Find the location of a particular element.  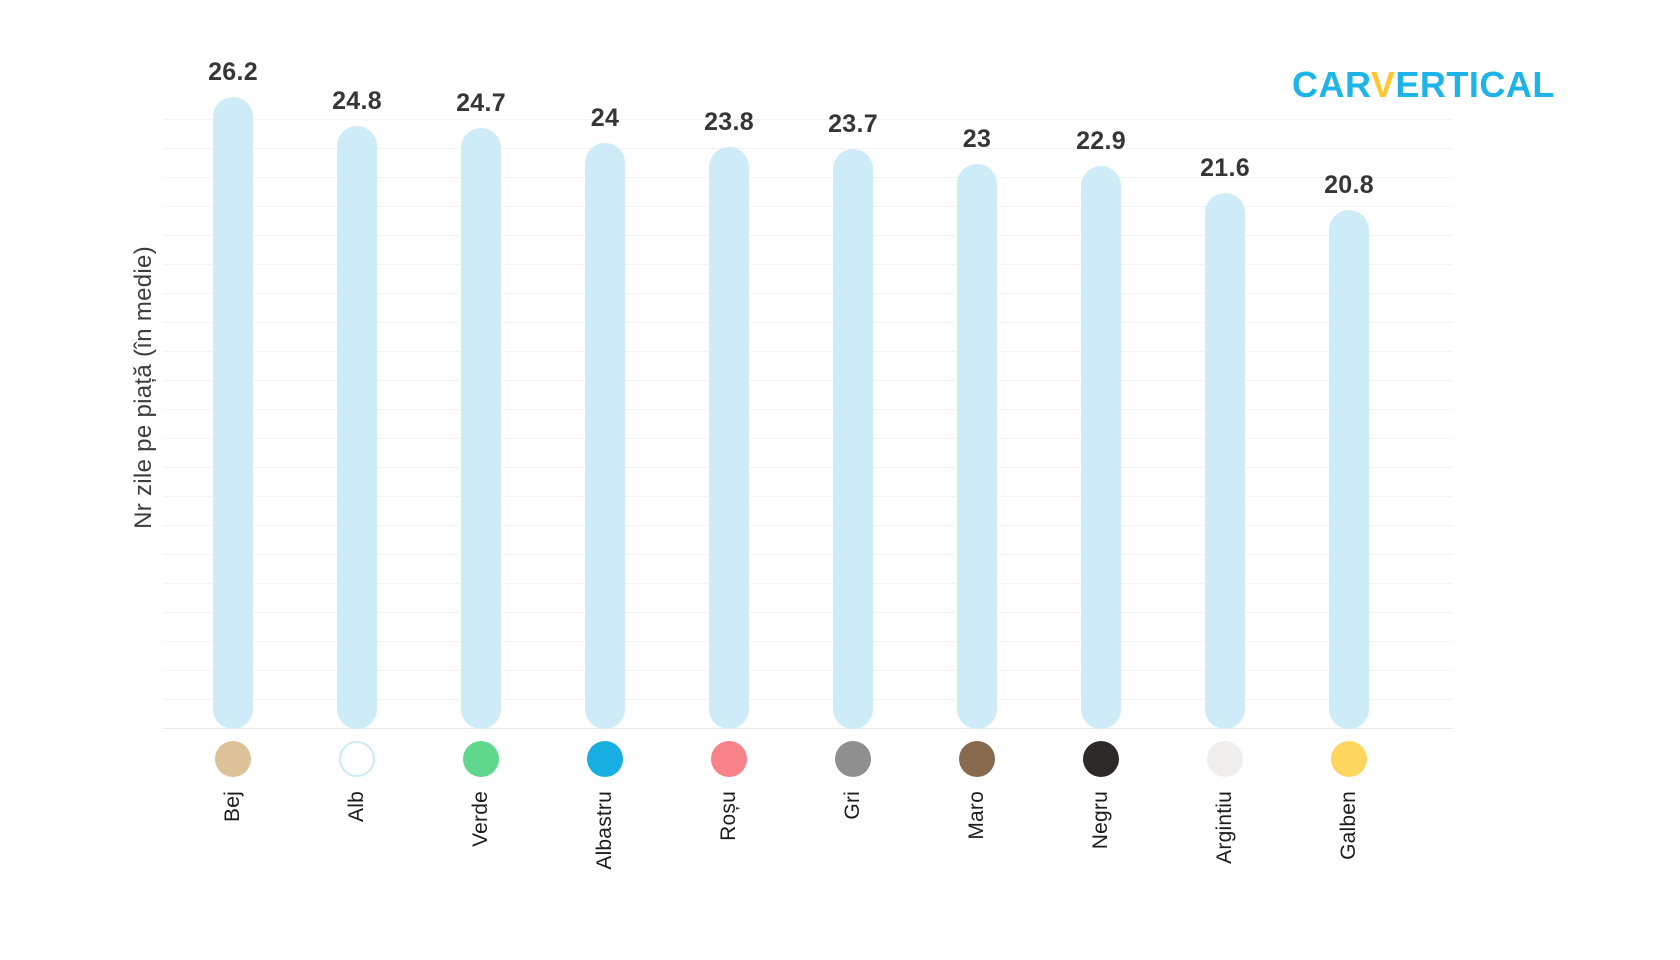

bar-column: 23.8 Roșu is located at coordinates (729, 480).